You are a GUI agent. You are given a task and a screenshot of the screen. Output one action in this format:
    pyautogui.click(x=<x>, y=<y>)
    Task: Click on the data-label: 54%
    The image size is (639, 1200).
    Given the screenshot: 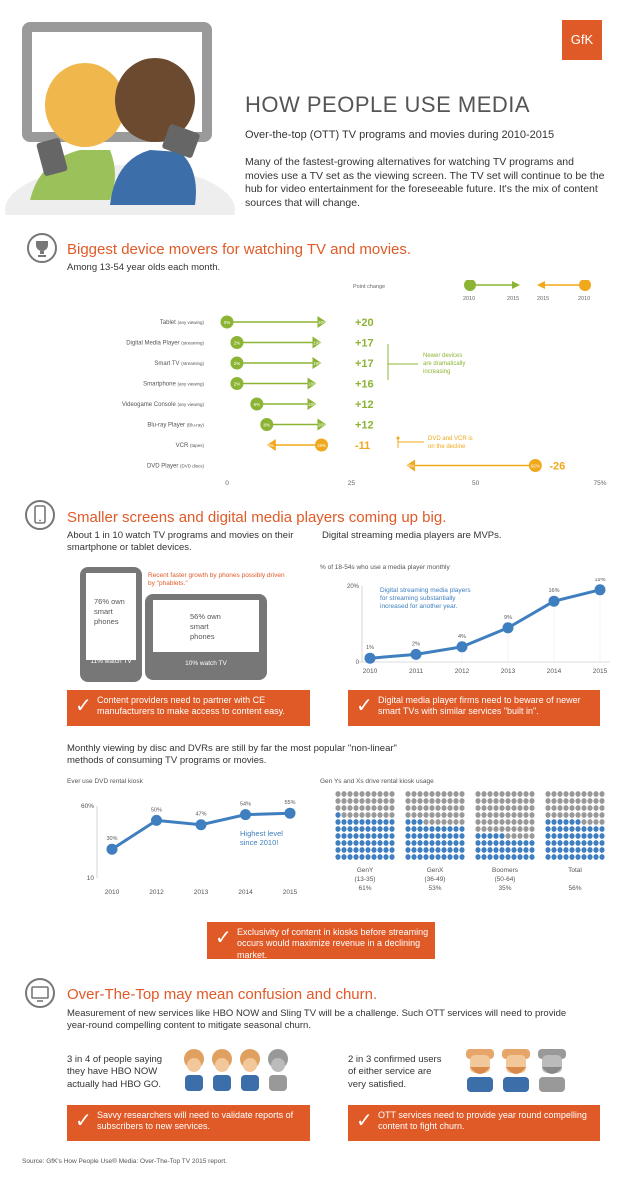 What is the action you would take?
    pyautogui.click(x=245, y=805)
    